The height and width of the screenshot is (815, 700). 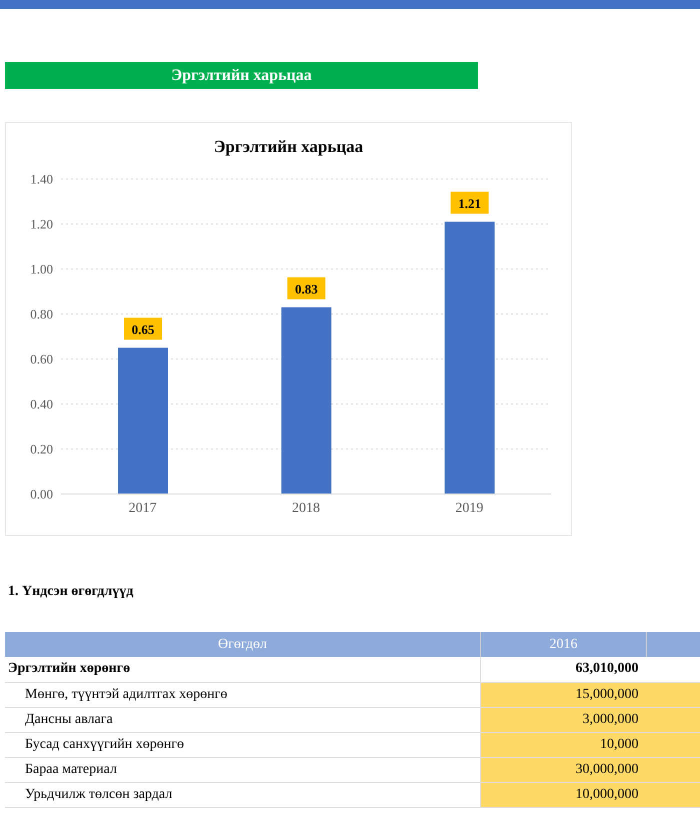 What do you see at coordinates (41, 224) in the screenshot?
I see `y-tick-label: 1.20` at bounding box center [41, 224].